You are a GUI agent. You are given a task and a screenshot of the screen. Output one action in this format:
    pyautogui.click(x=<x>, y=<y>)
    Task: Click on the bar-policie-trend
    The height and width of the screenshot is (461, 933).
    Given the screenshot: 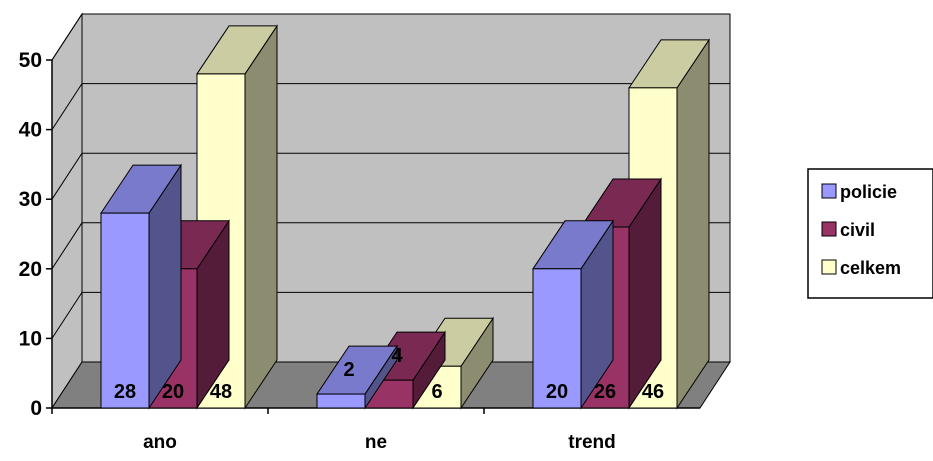 What is the action you would take?
    pyautogui.click(x=573, y=314)
    